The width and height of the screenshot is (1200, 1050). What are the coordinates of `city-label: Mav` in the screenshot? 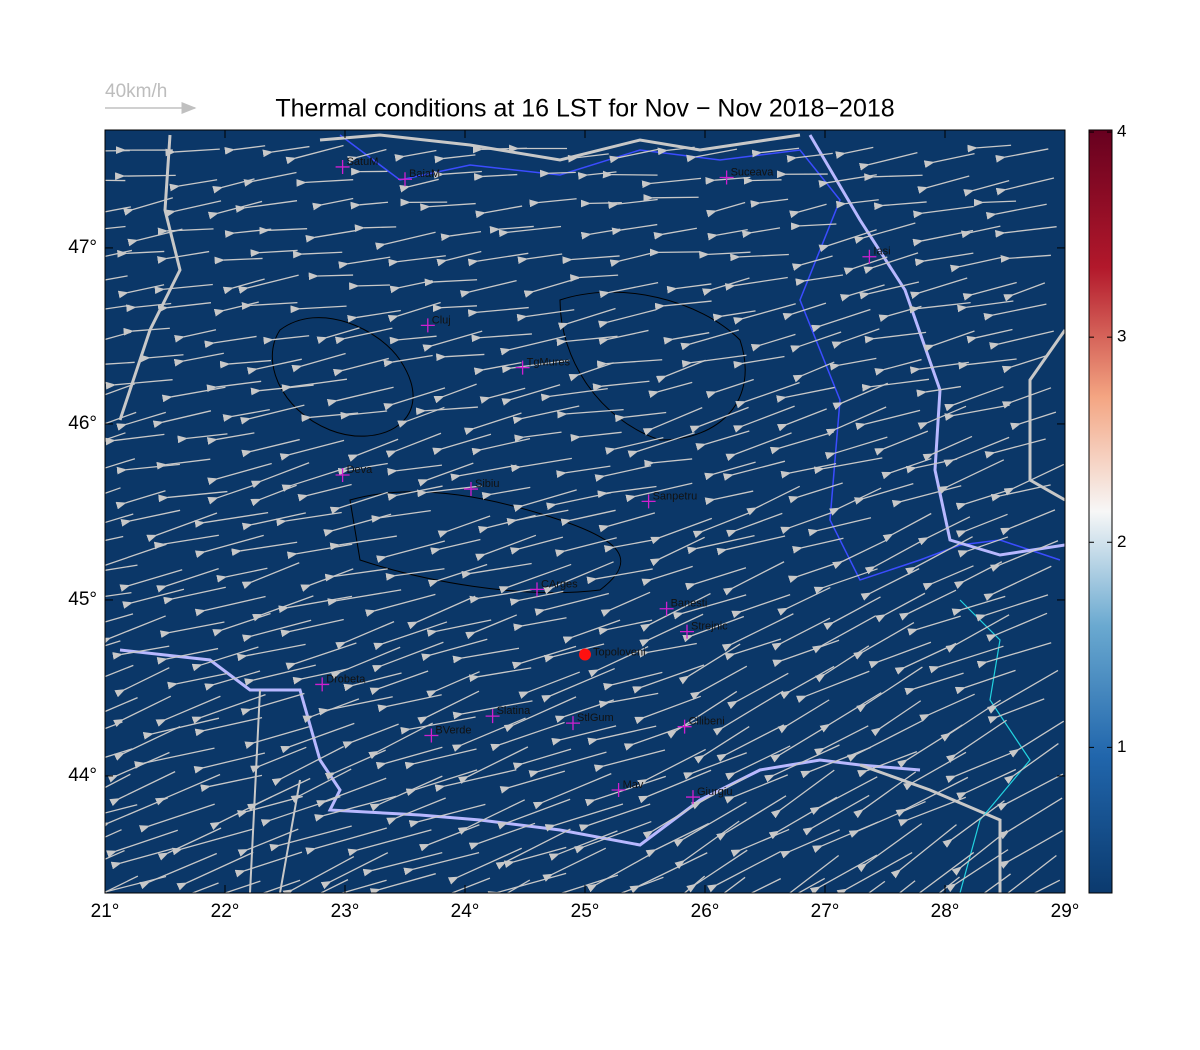 It's located at (633, 785).